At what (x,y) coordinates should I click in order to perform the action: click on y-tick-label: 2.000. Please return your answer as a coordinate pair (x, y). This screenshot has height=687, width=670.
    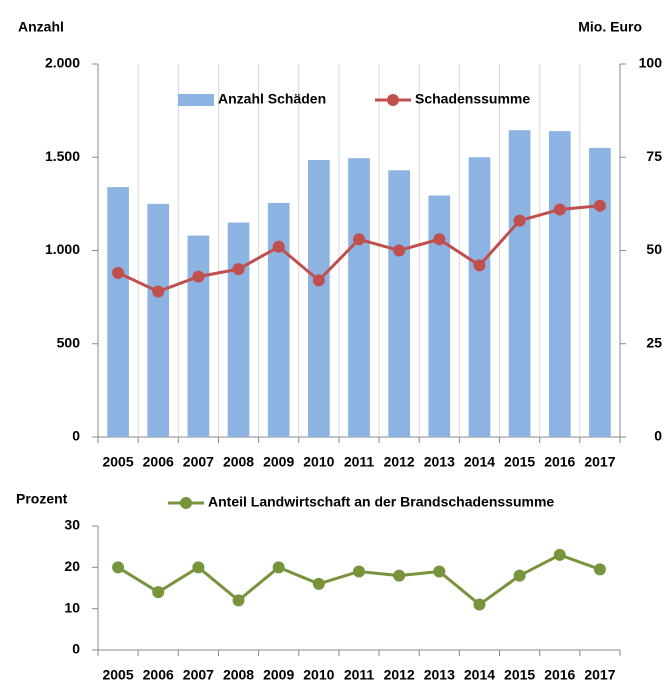
    Looking at the image, I should click on (62, 63).